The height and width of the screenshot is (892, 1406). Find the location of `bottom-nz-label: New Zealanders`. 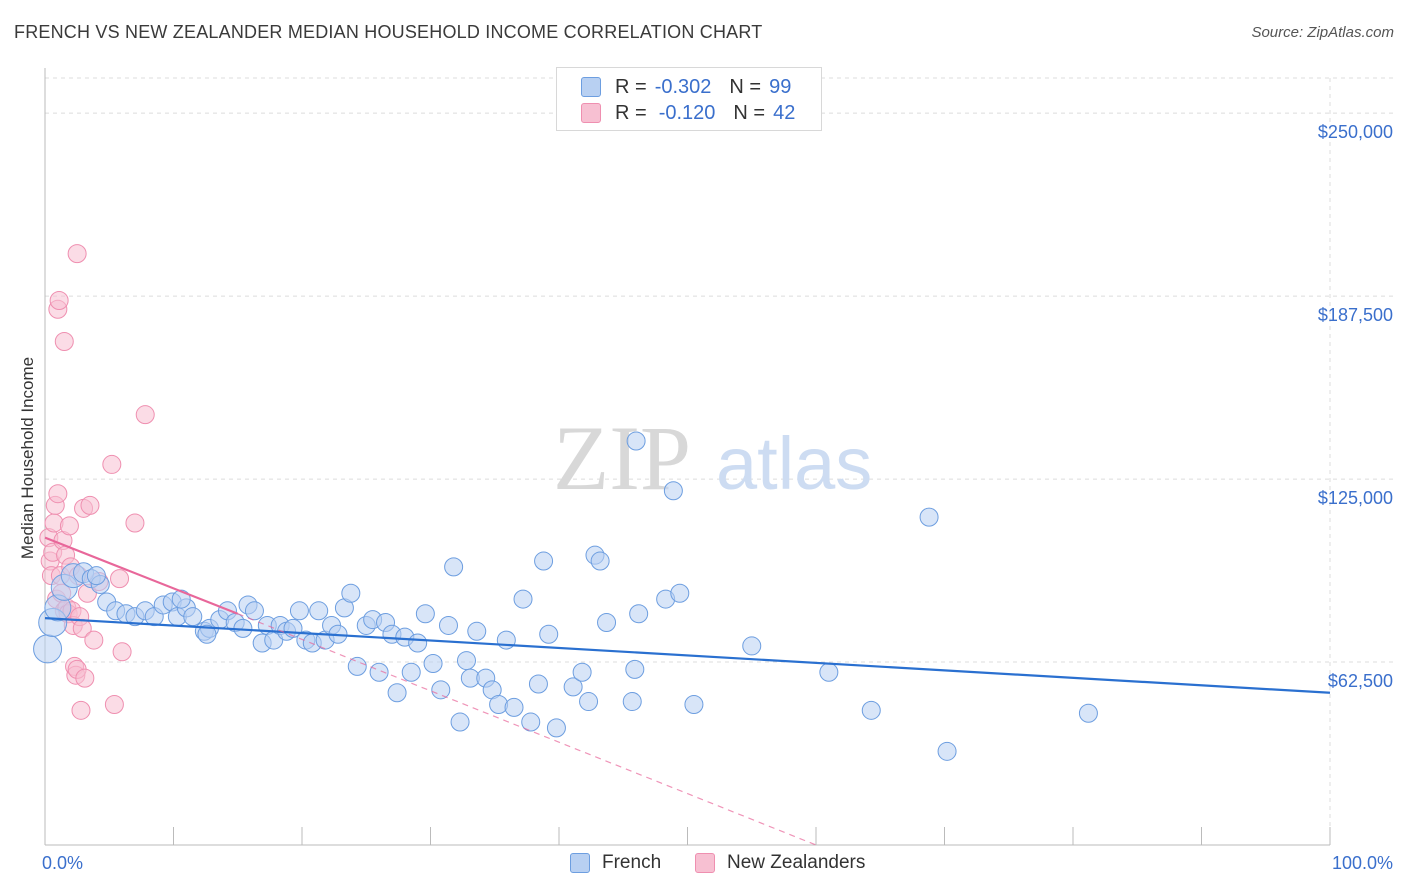

bottom-nz-label: New Zealanders is located at coordinates (796, 862).